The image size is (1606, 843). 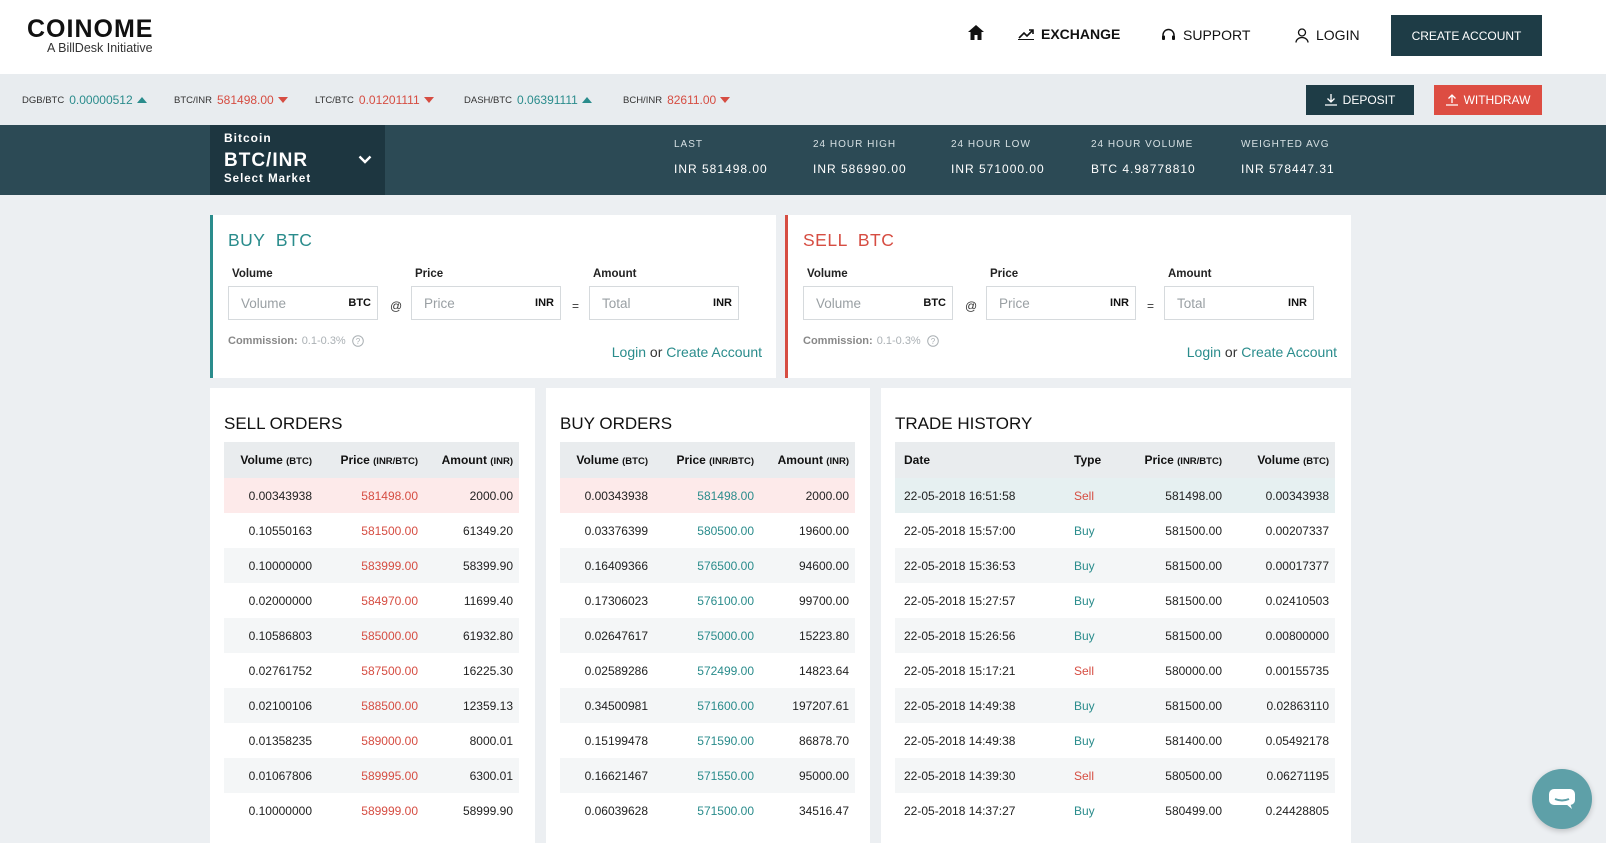 I want to click on market-selector: Bitcoin BTC/INR Select Market, so click(x=297, y=160).